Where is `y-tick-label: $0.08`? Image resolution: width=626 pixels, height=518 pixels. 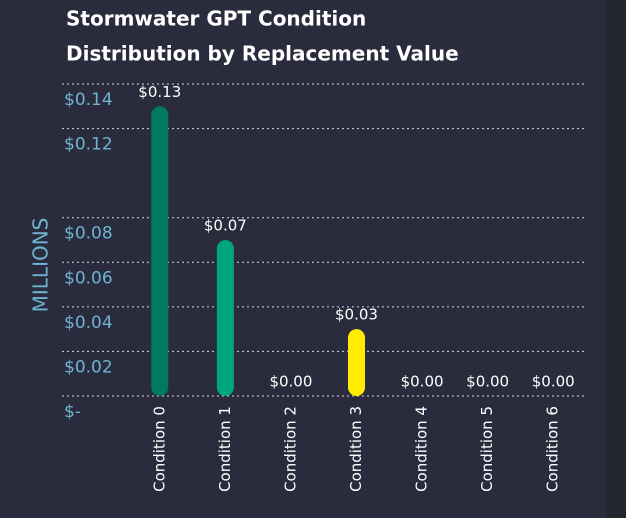
y-tick-label: $0.08 is located at coordinates (88, 234).